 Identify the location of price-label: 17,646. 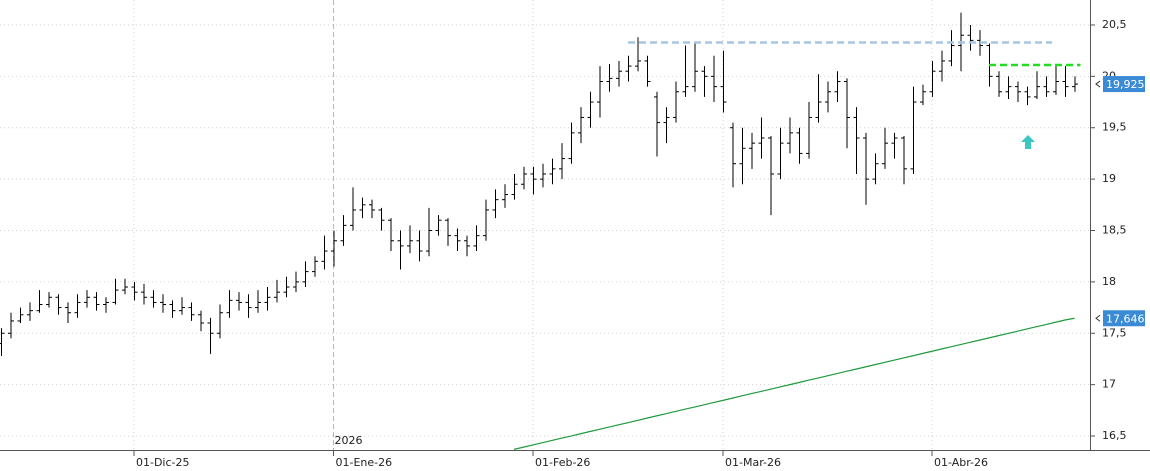
(1125, 318).